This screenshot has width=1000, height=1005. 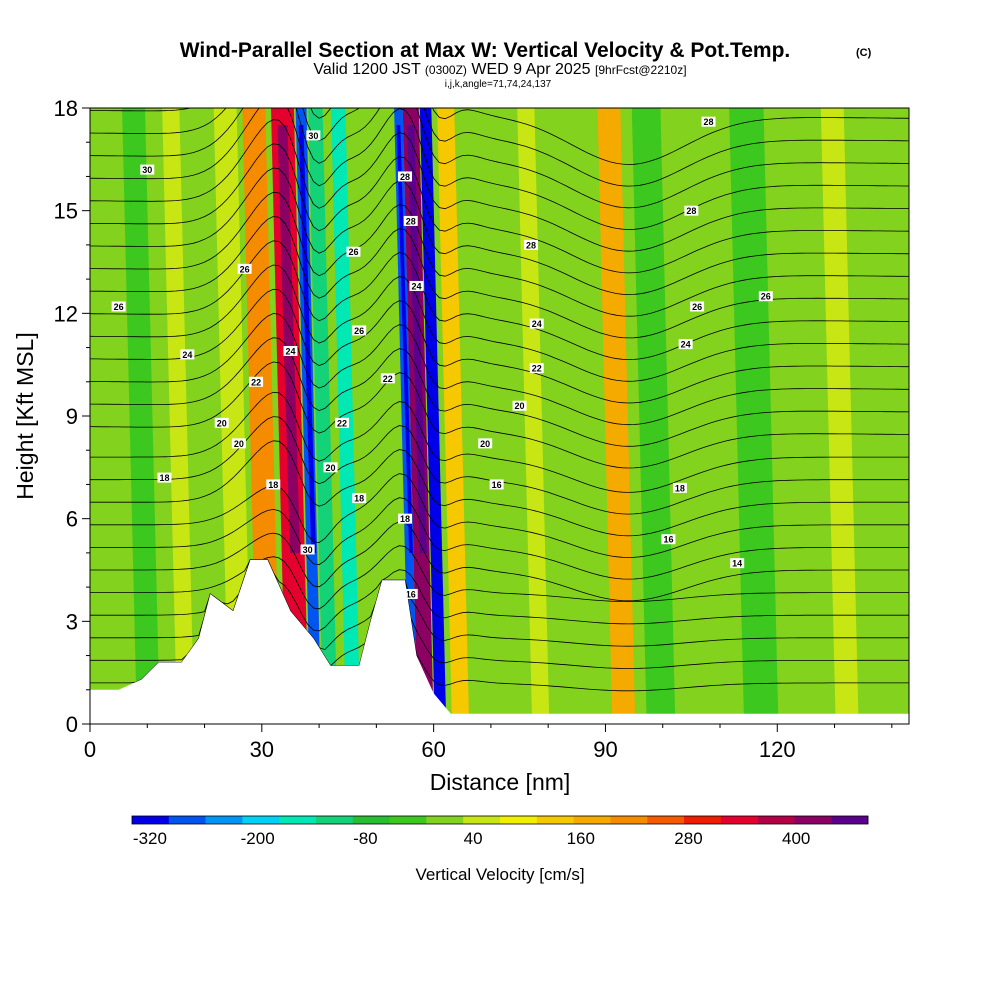 I want to click on copyright-mark: (C), so click(x=864, y=53).